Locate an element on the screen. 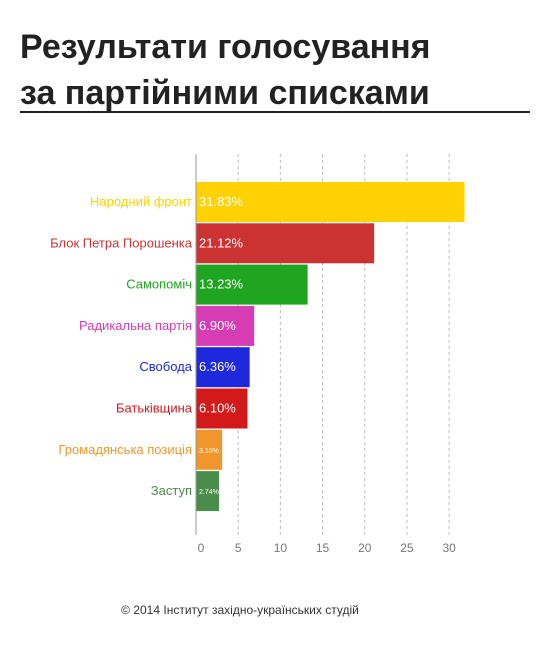 This screenshot has height=650, width=550. x-tick-label-0: 0 is located at coordinates (201, 548).